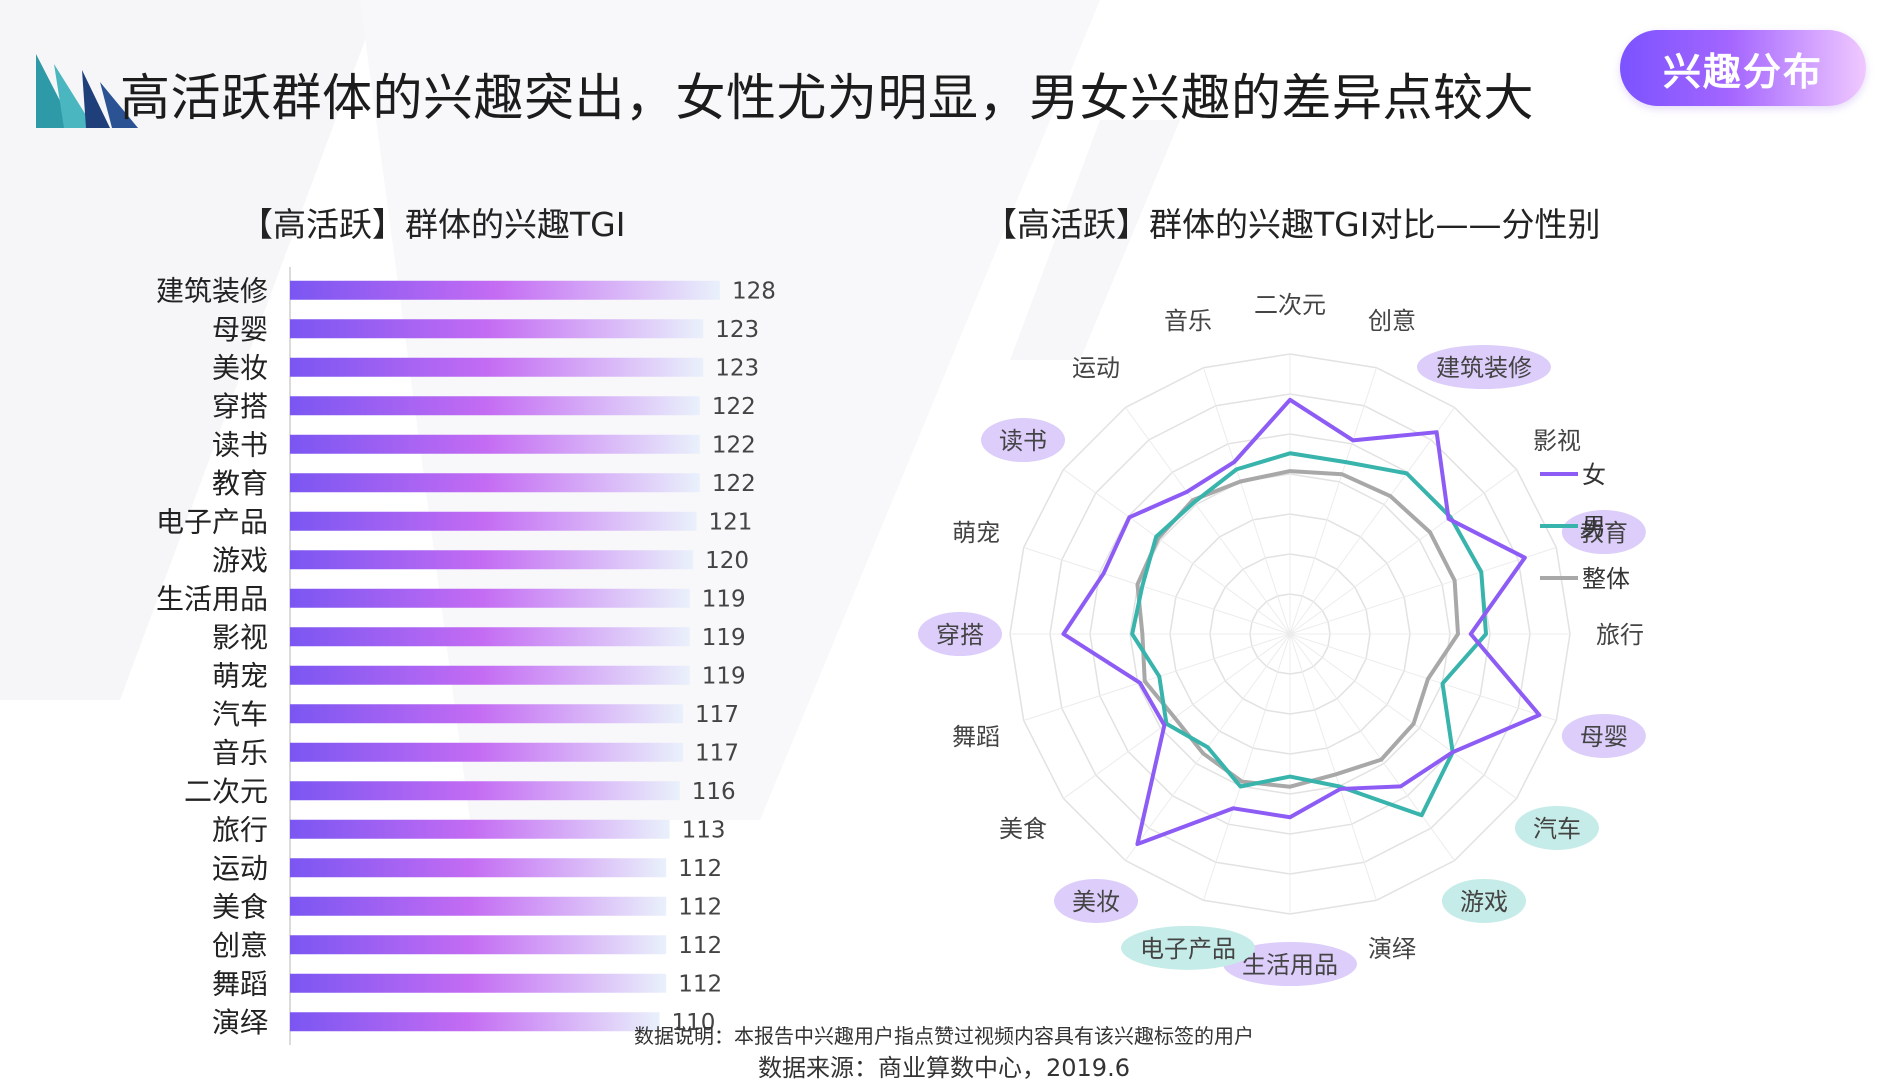 Image resolution: width=1888 pixels, height=1083 pixels. What do you see at coordinates (240, 714) in the screenshot?
I see `bar-category-label: 汽车` at bounding box center [240, 714].